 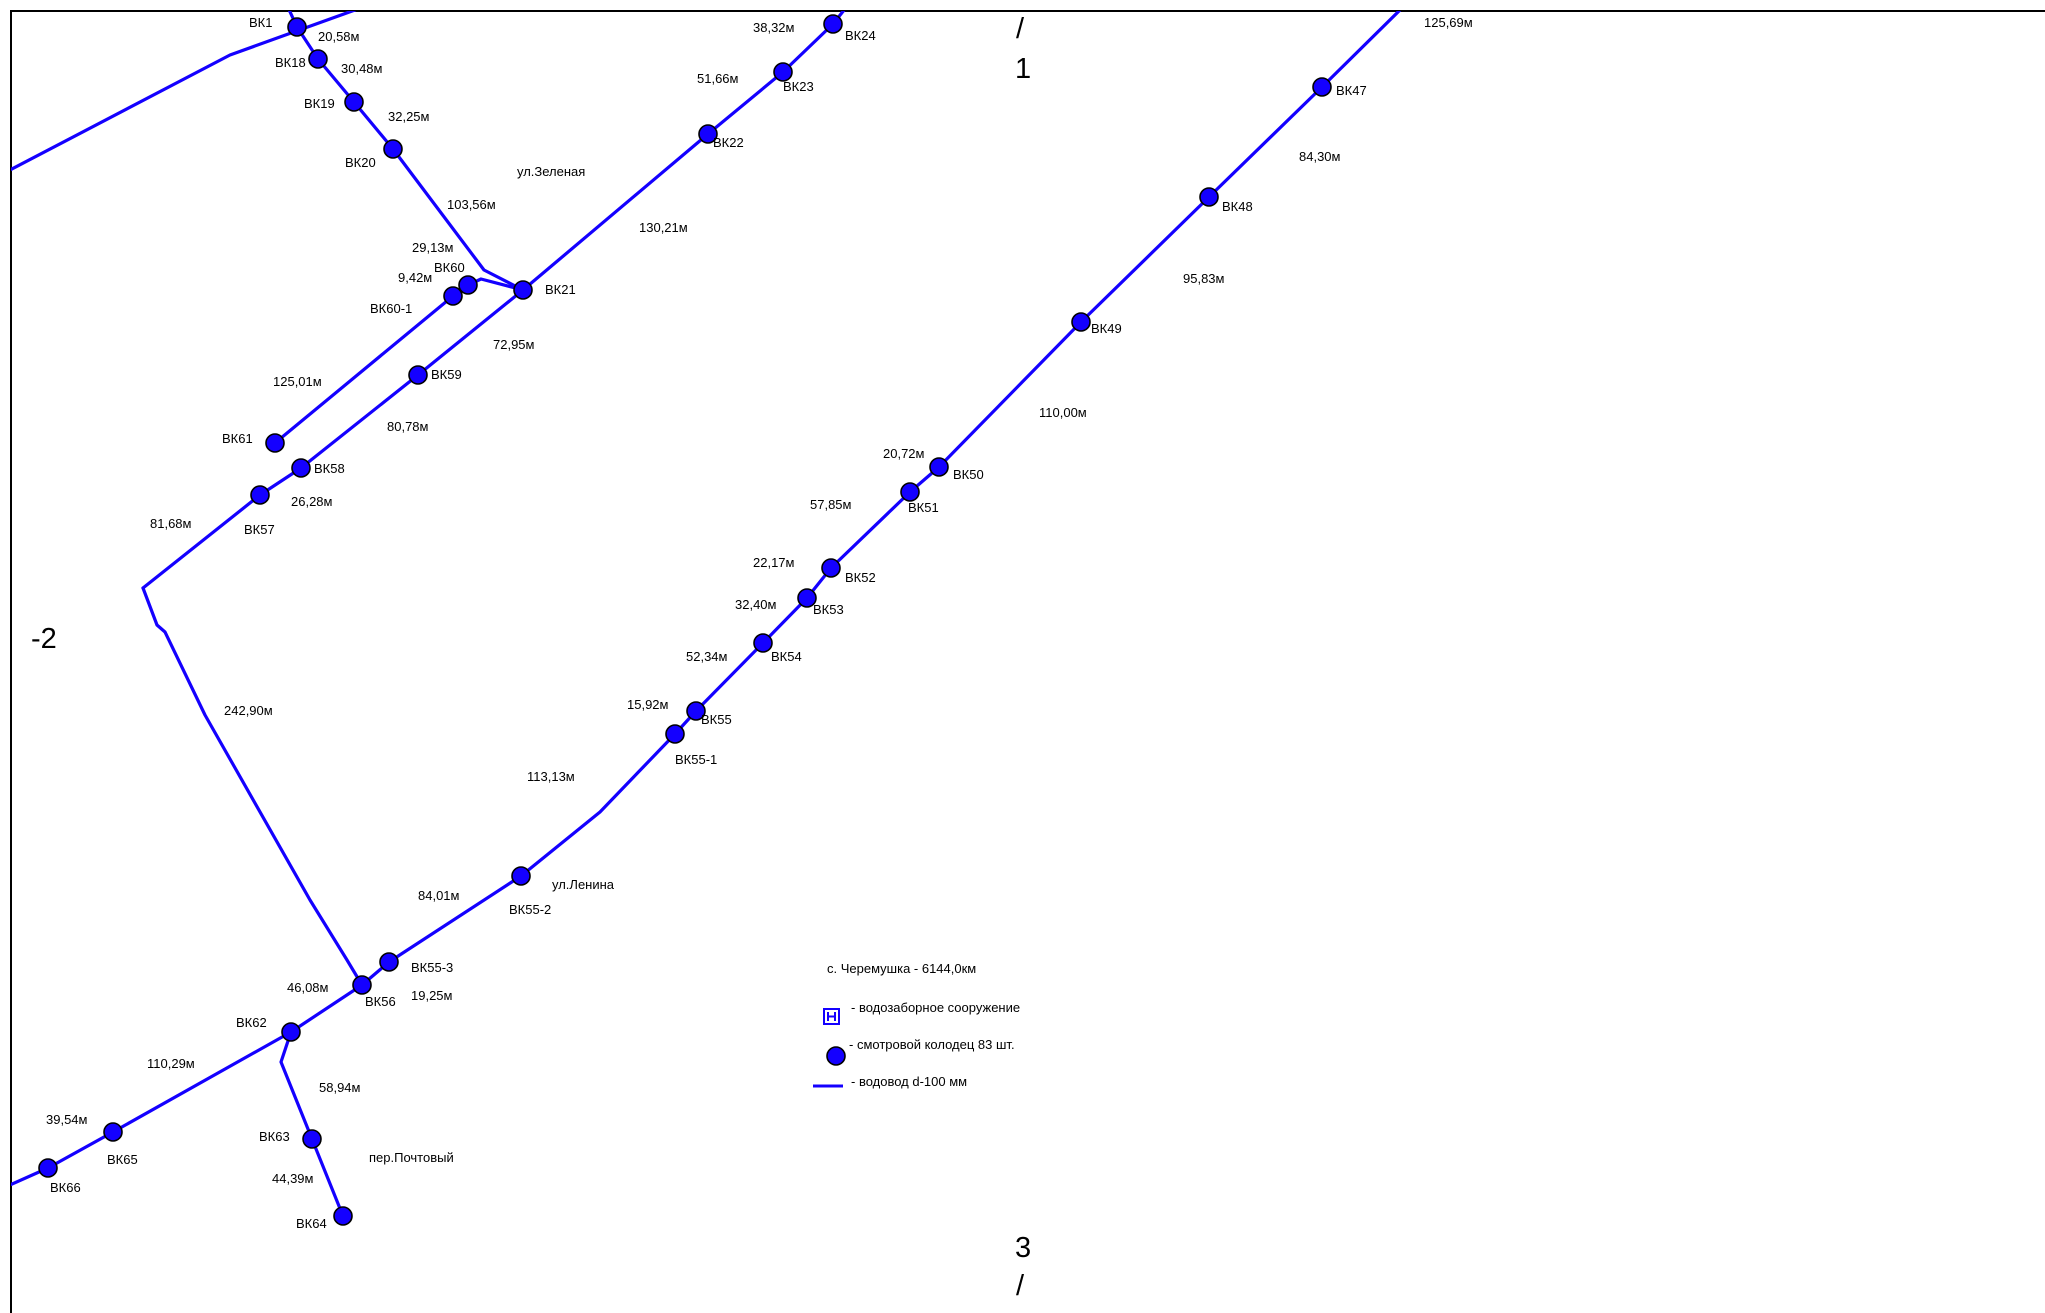 What do you see at coordinates (774, 27) in the screenshot?
I see `length-label: 38,32м` at bounding box center [774, 27].